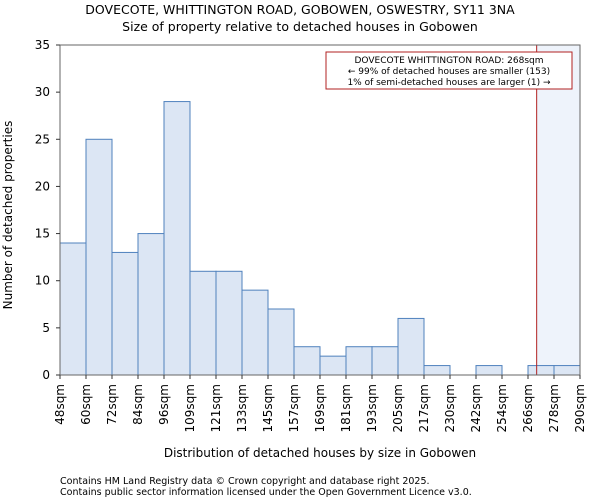 Image resolution: width=600 pixels, height=504 pixels. Describe the element at coordinates (86, 404) in the screenshot. I see `x-tick-label-60sqm: 60sqm` at that location.